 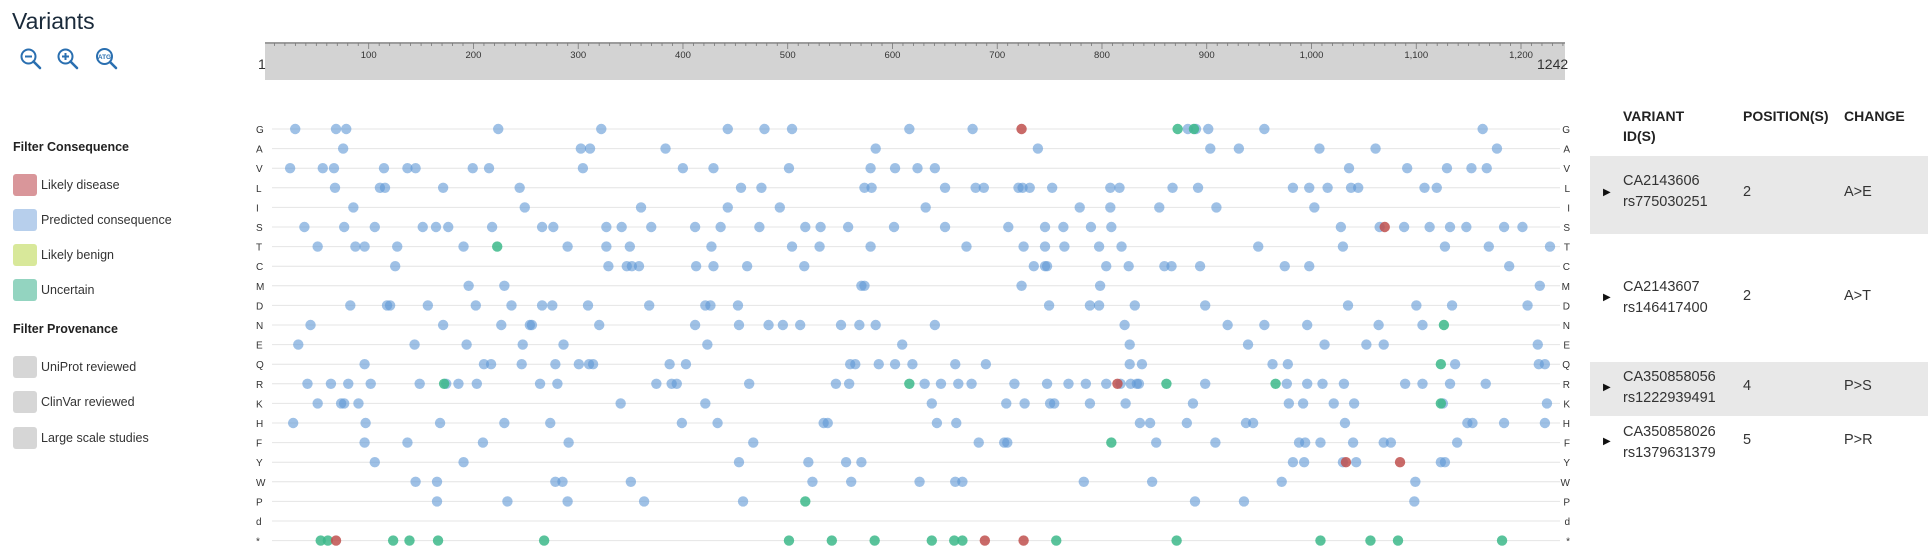 What do you see at coordinates (92, 220) in the screenshot?
I see `filter-predicted-consequence: Predicted consequence` at bounding box center [92, 220].